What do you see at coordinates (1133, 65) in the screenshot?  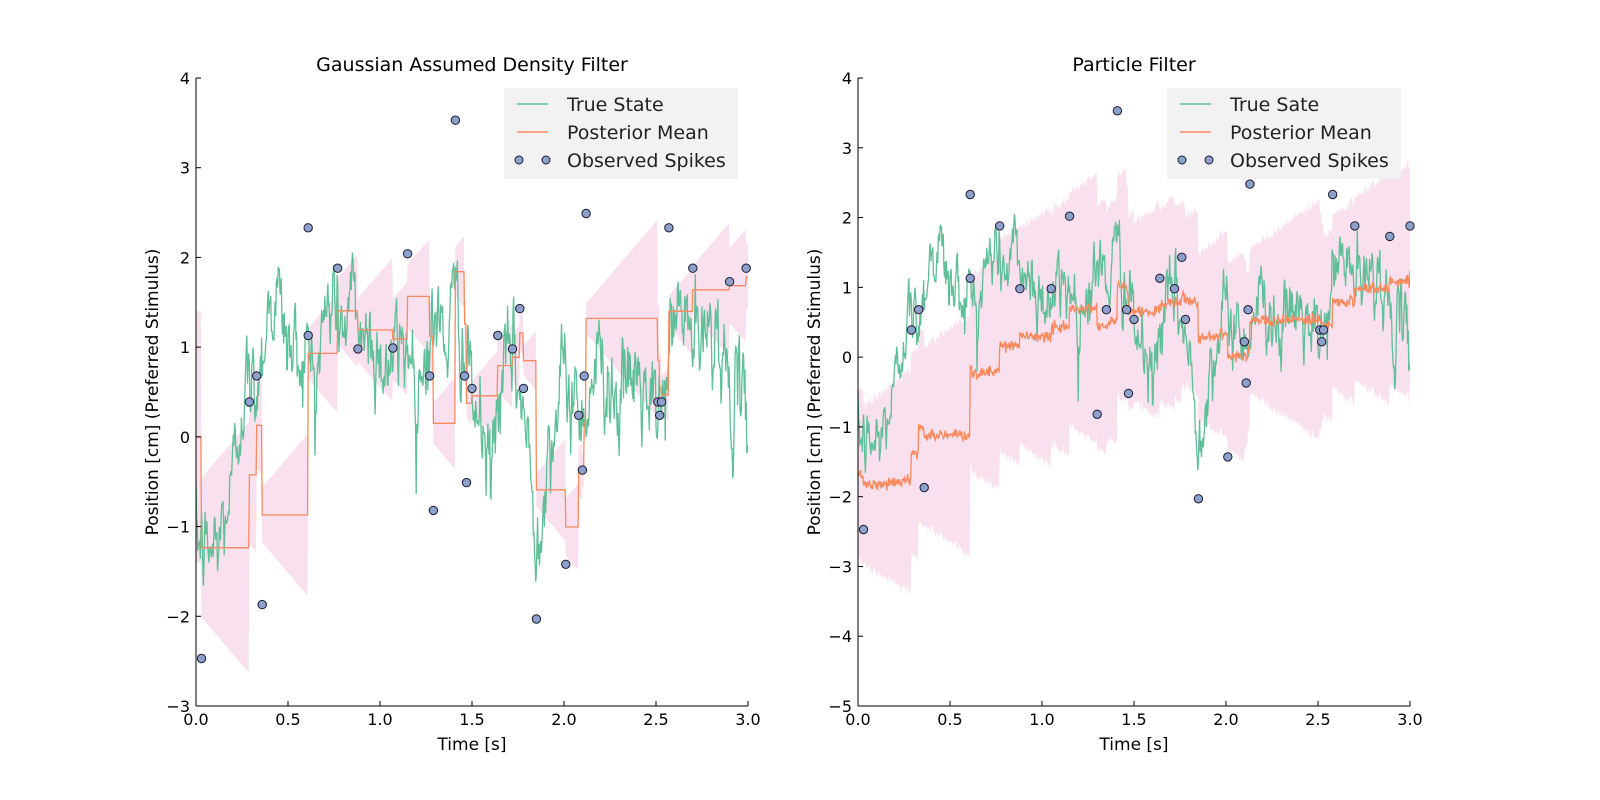 I see `chart-title: Particle Filter` at bounding box center [1133, 65].